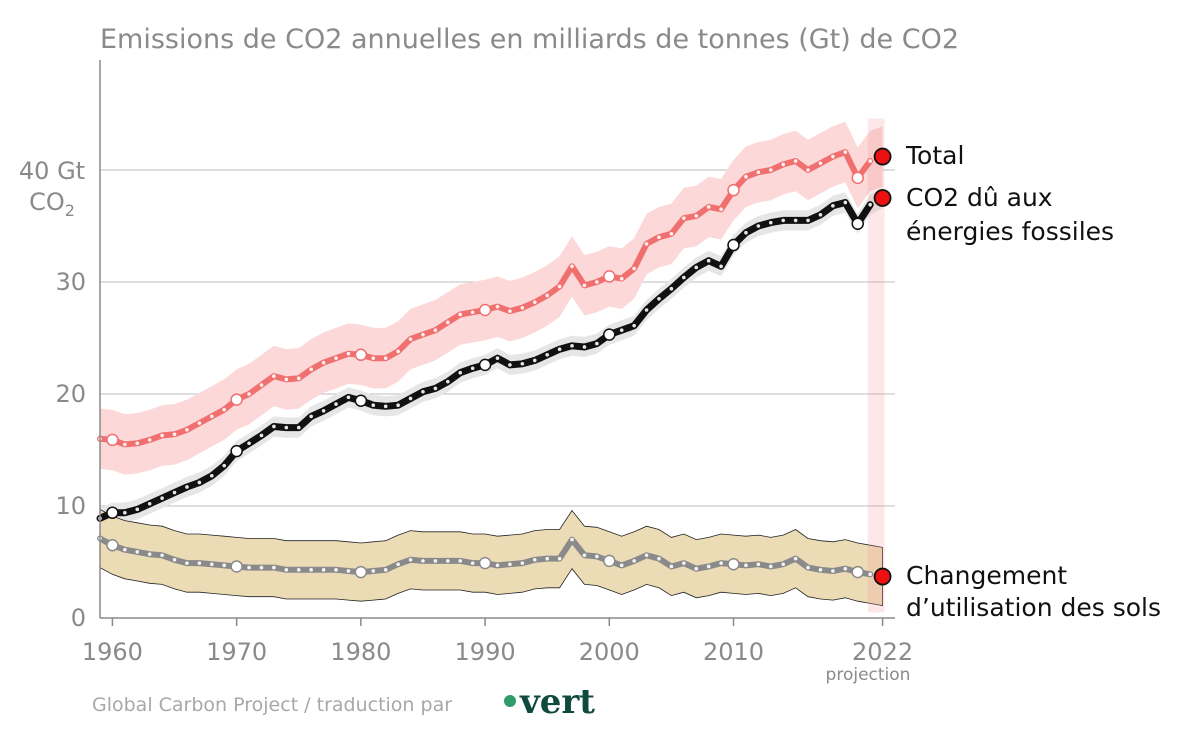 The image size is (1200, 730). What do you see at coordinates (249, 394) in the screenshot?
I see `point-total-1971` at bounding box center [249, 394].